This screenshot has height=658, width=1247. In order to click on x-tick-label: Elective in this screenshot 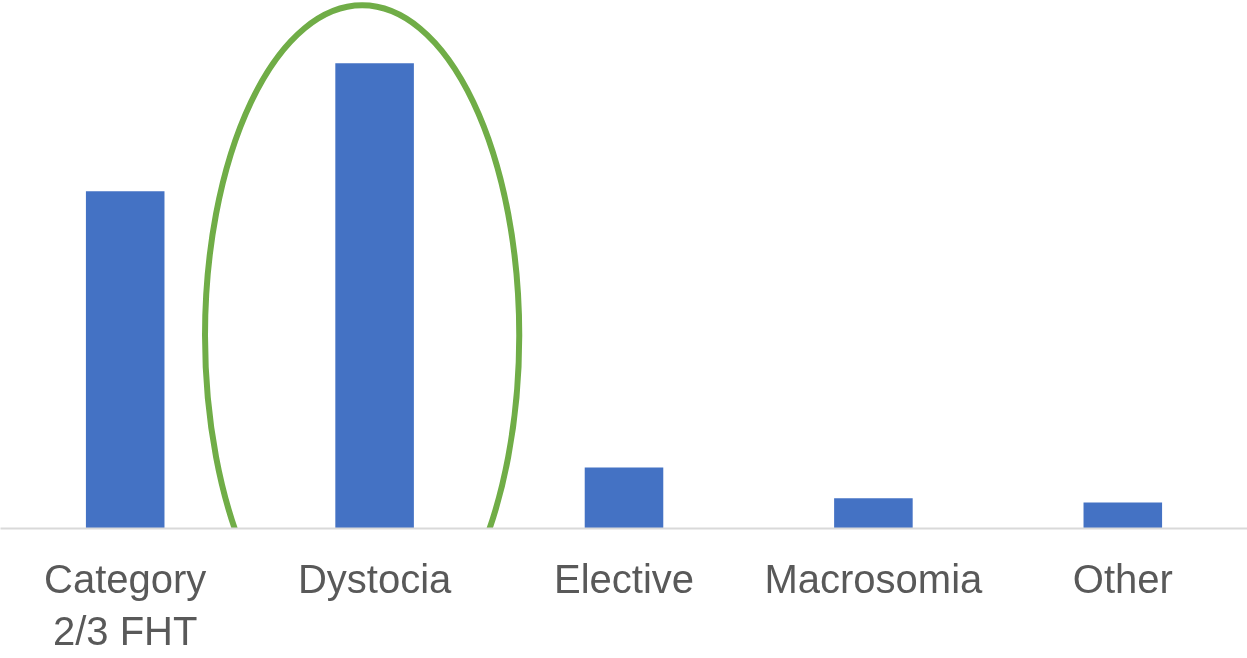, I will do `click(624, 578)`.